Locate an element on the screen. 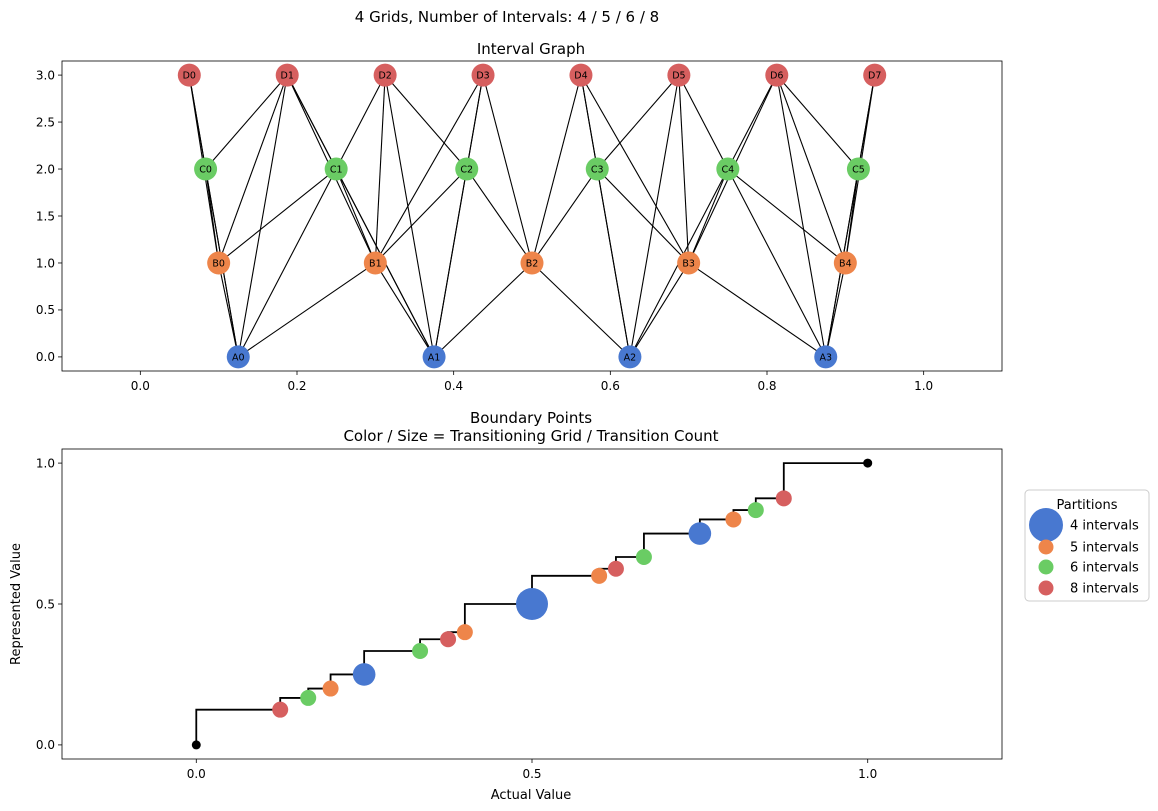 Image resolution: width=1158 pixels, height=811 pixels. y-tick-label: 2.5 is located at coordinates (45, 122).